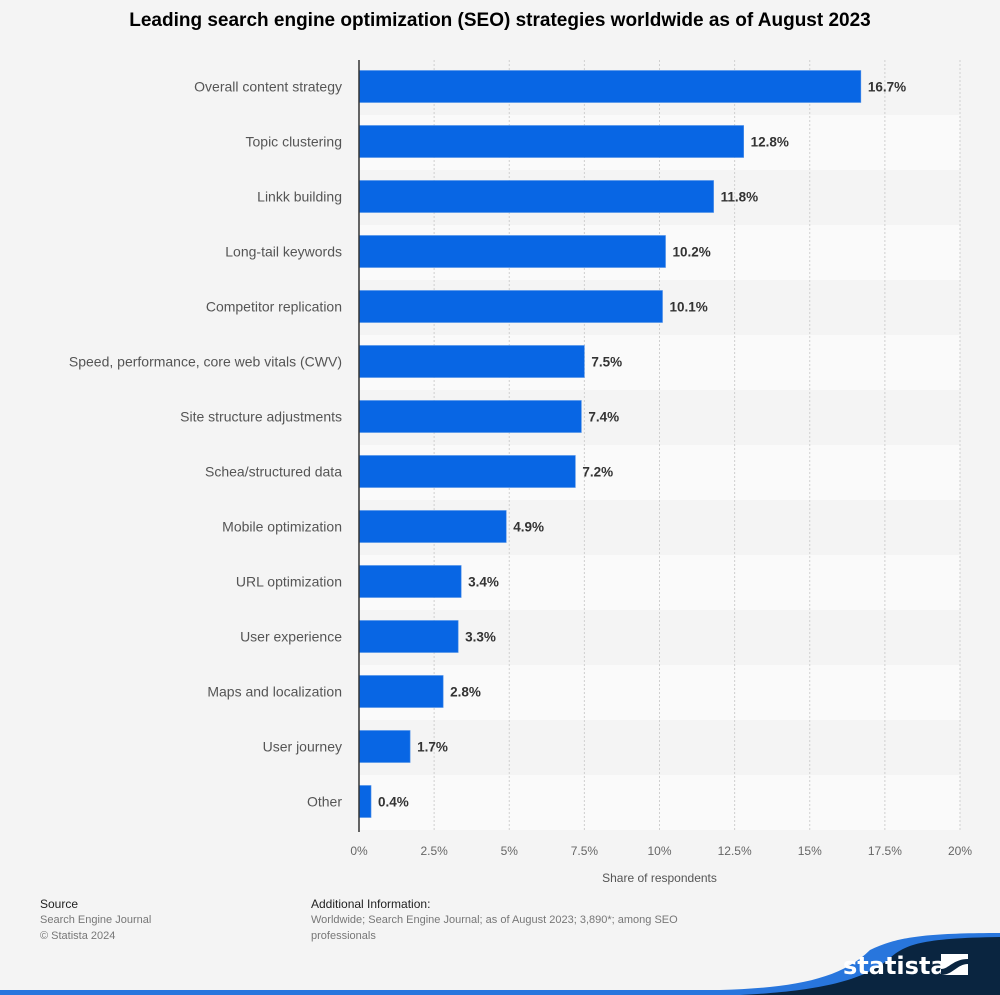 The image size is (1000, 995). I want to click on value-label: 4.9%, so click(528, 527).